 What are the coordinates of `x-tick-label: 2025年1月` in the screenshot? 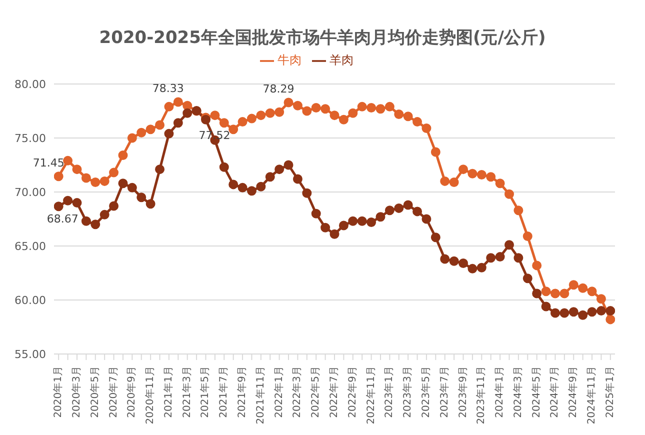 It's located at (610, 392).